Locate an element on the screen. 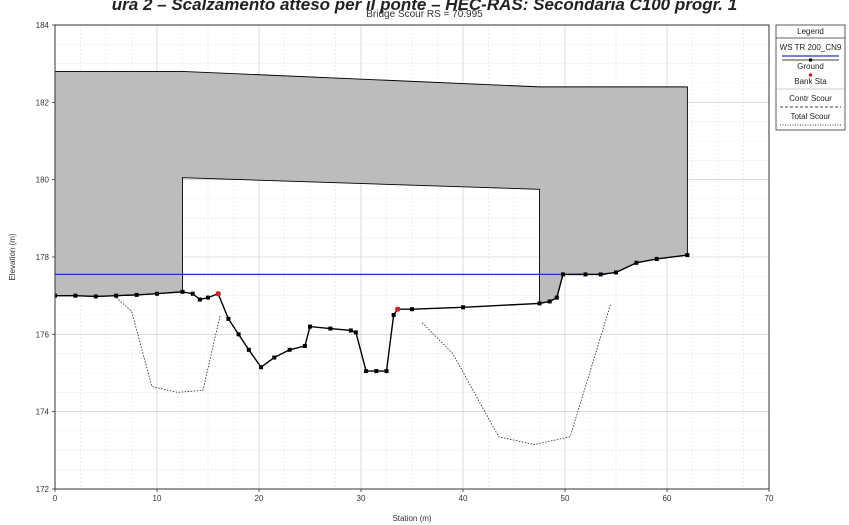 The width and height of the screenshot is (849, 525). legend-ground-swatch is located at coordinates (810, 60).